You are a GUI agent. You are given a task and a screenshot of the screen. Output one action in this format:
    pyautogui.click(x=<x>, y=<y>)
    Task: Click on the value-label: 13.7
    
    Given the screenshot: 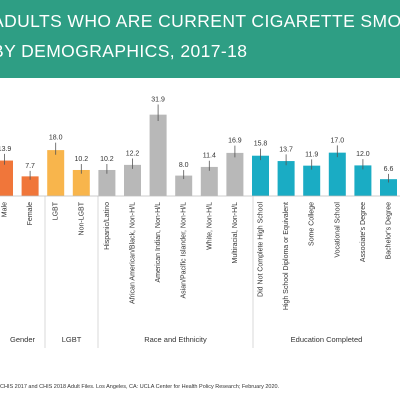 What is the action you would take?
    pyautogui.click(x=286, y=149)
    